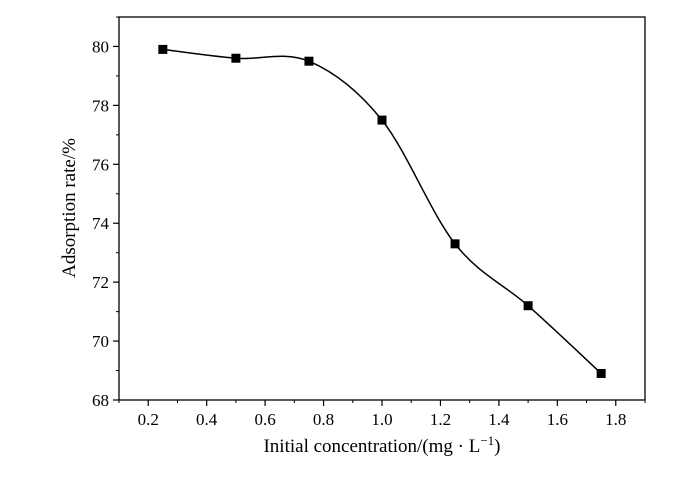 Image resolution: width=700 pixels, height=481 pixels. Describe the element at coordinates (100, 341) in the screenshot. I see `y-tick-label: 70` at that location.